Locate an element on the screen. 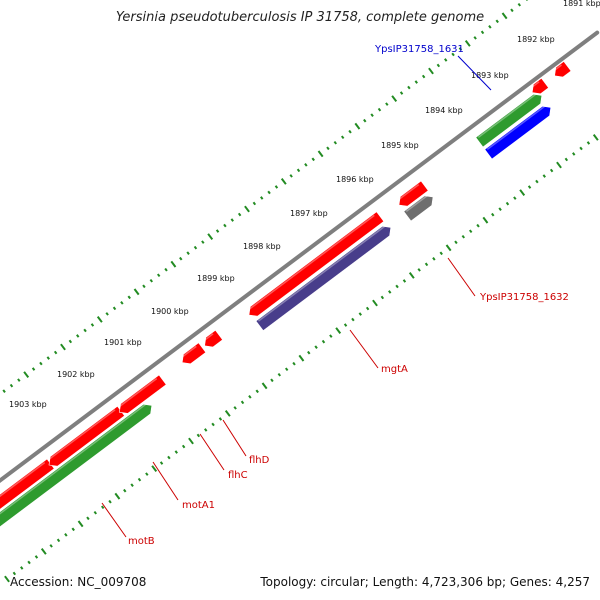 The height and width of the screenshot is (600, 600). gene-blue is located at coordinates (518, 132).